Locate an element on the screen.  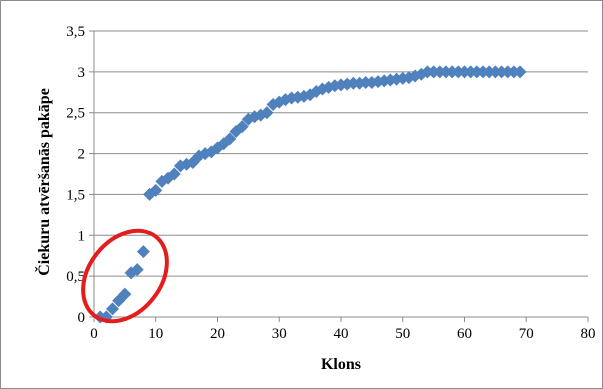
y-axis-title: Čiekuru atvēršanās pakāpe is located at coordinates (43, 182).